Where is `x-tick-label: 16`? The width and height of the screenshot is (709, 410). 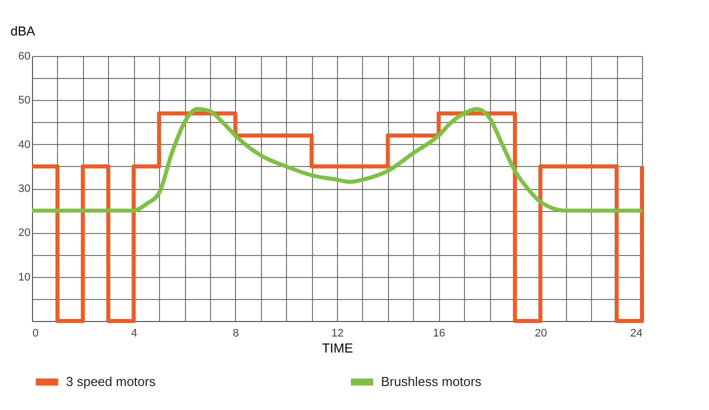
x-tick-label: 16 is located at coordinates (439, 334).